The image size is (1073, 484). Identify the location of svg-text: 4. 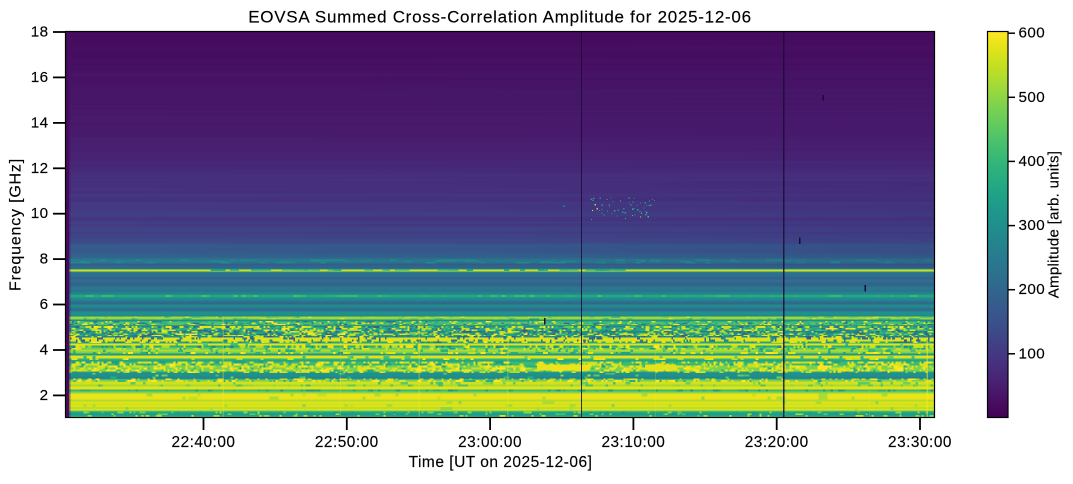
(44, 350).